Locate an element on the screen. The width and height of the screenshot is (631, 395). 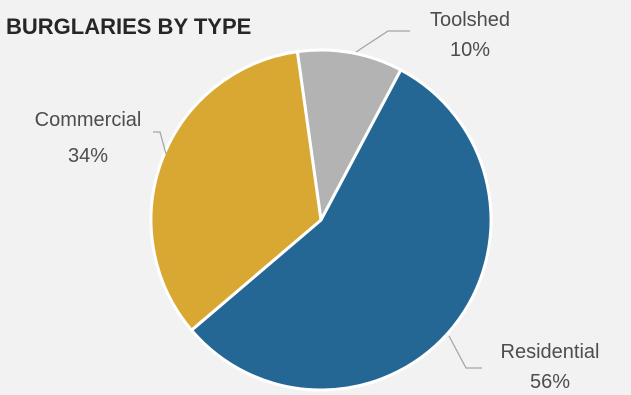
data-label-residential-name: Residential is located at coordinates (550, 352).